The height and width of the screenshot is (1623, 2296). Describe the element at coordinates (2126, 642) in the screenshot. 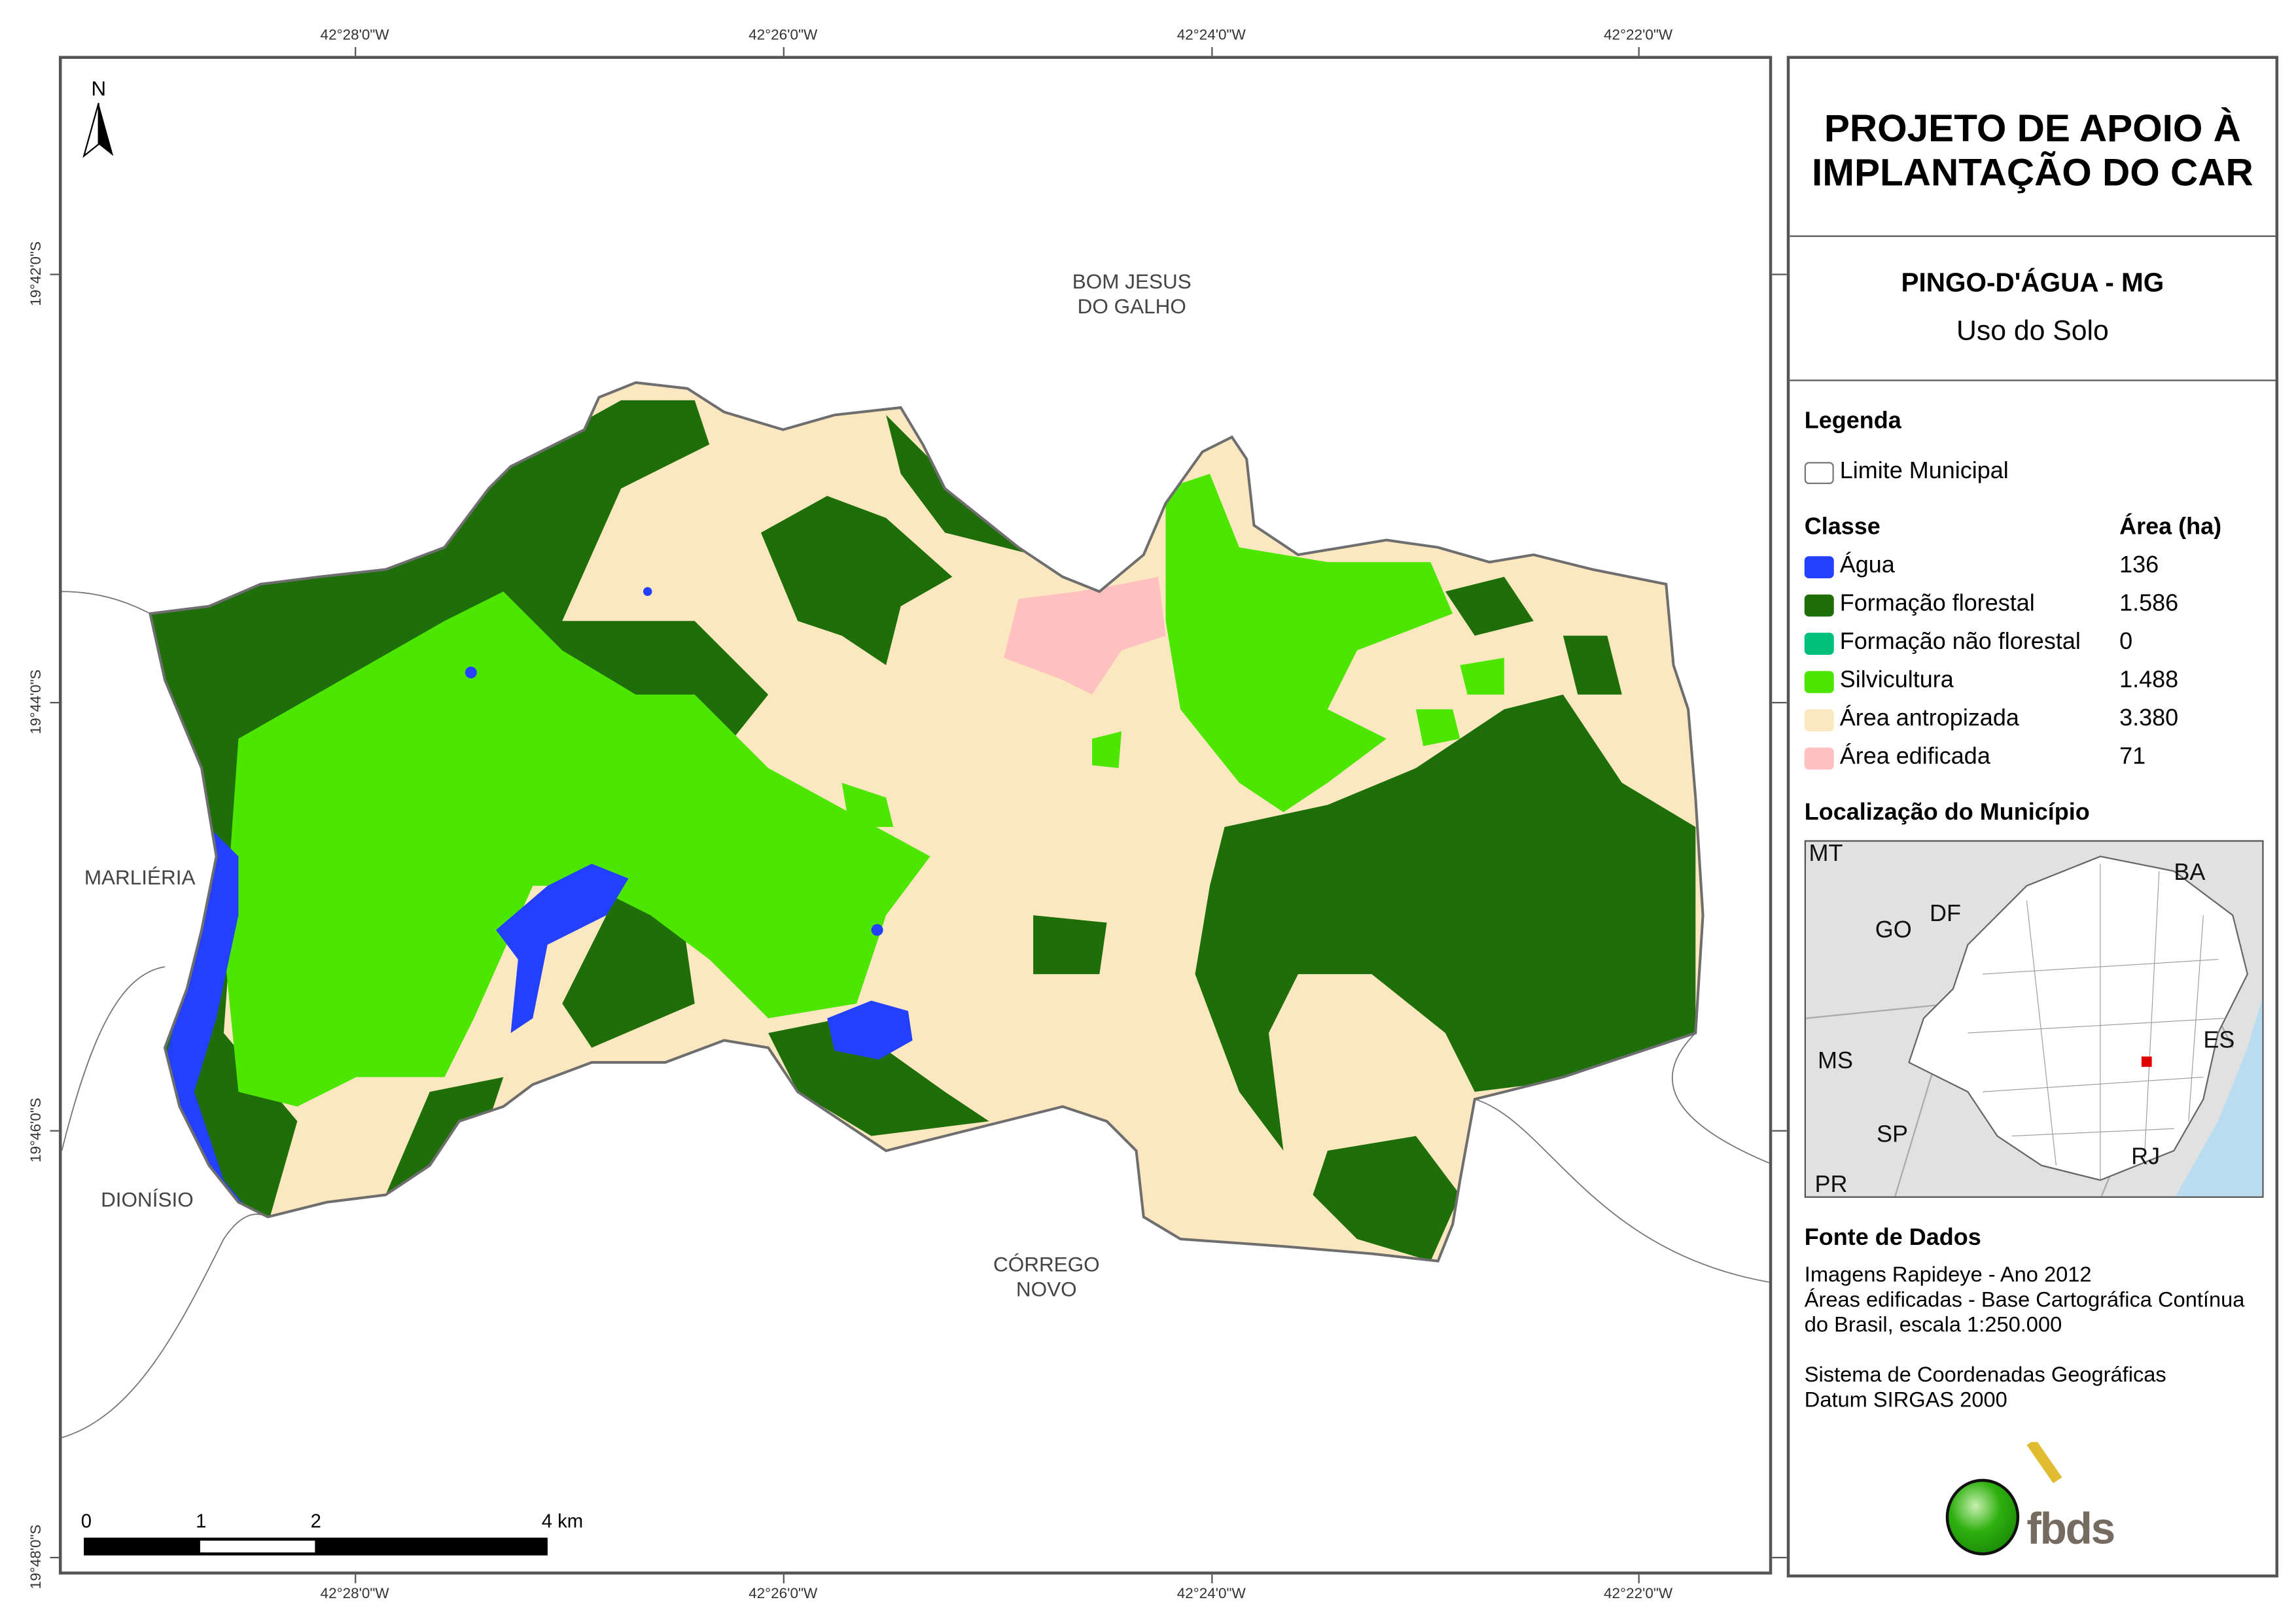

I see `legend-area: 0` at that location.